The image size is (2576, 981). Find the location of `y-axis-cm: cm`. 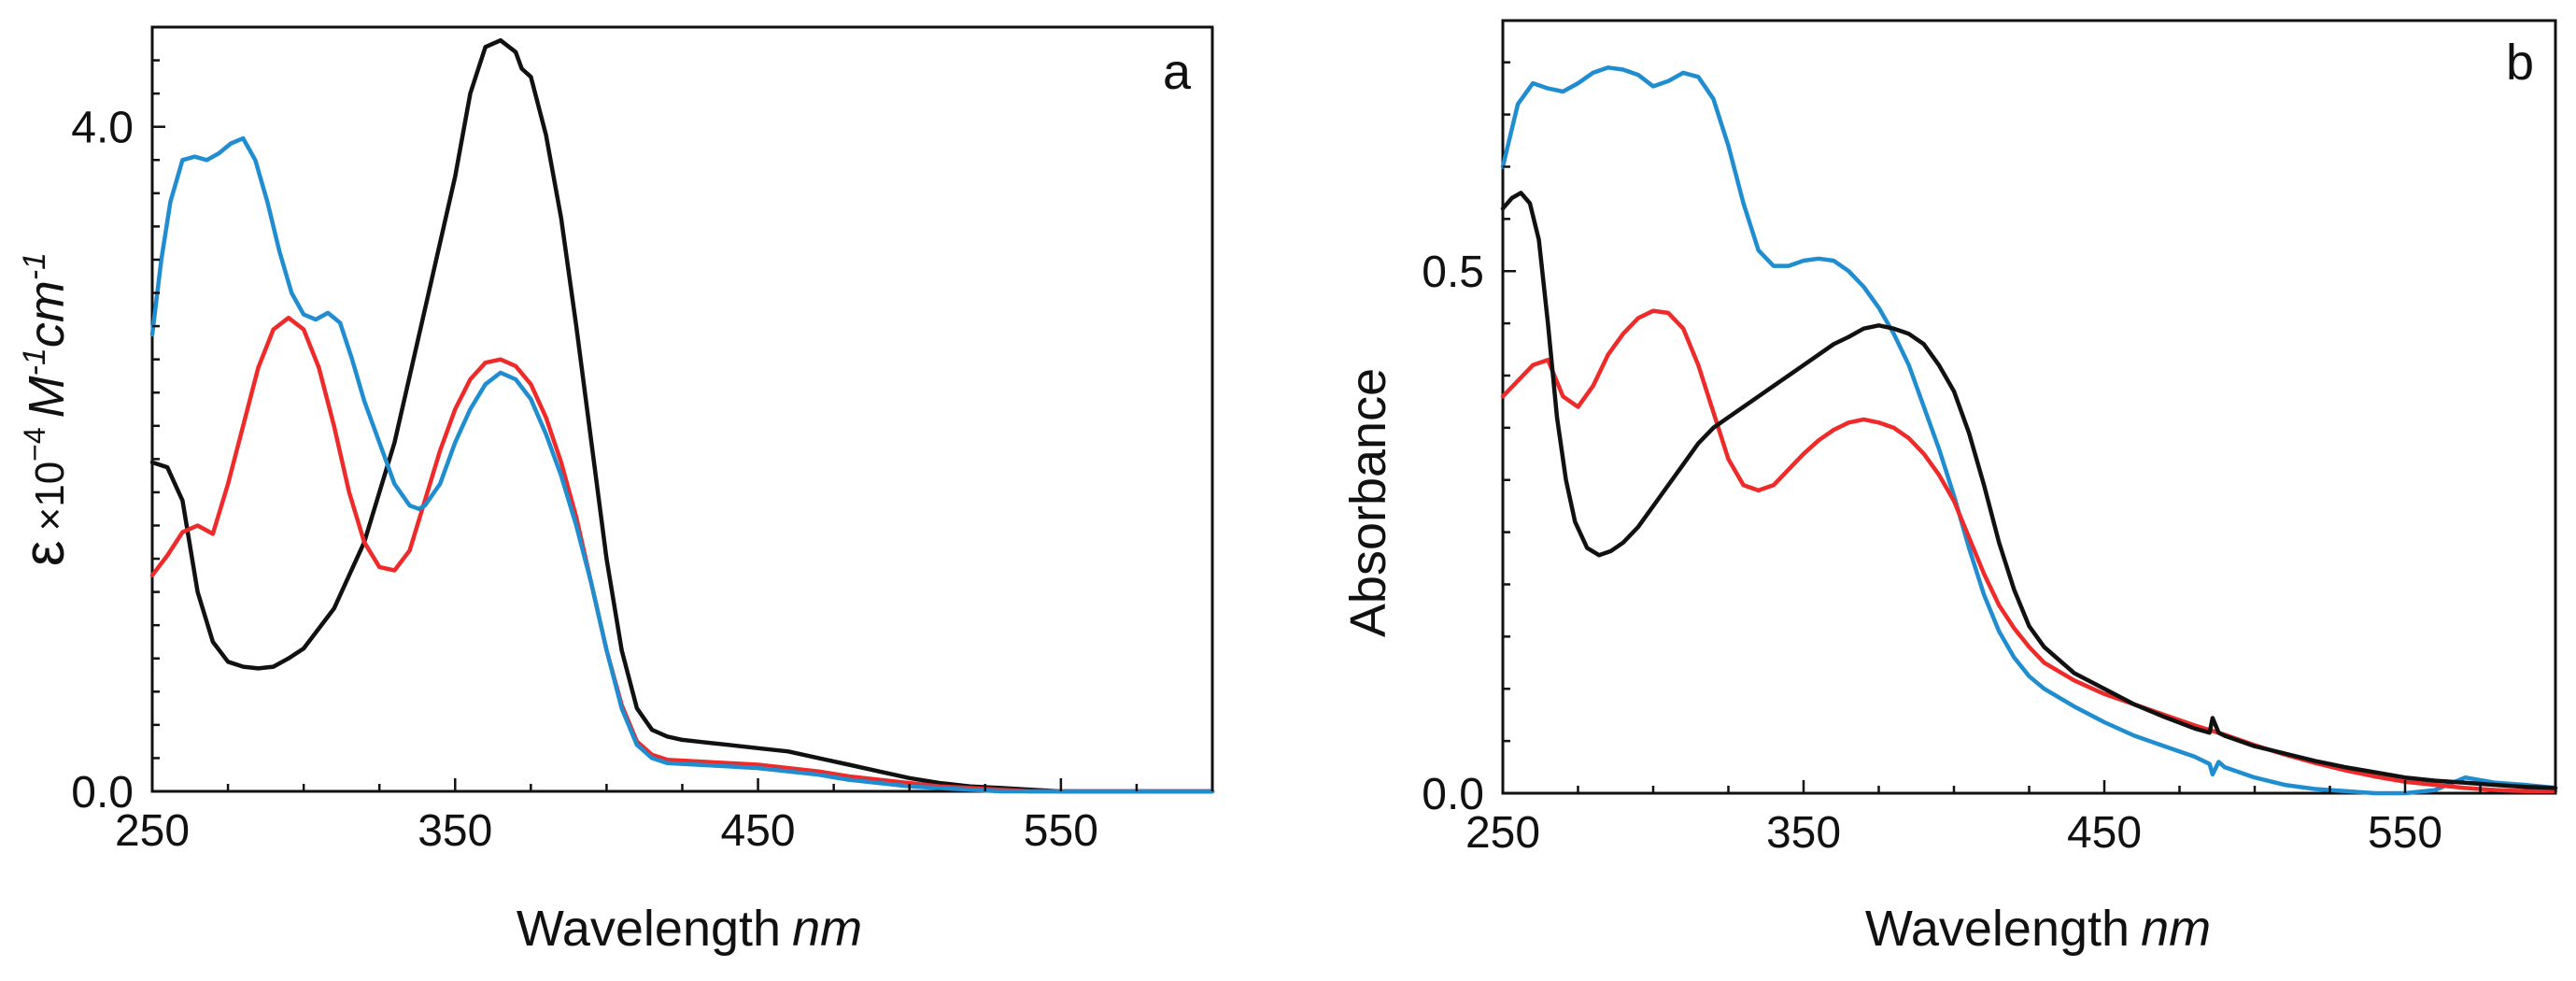

y-axis-cm: cm is located at coordinates (47, 314).